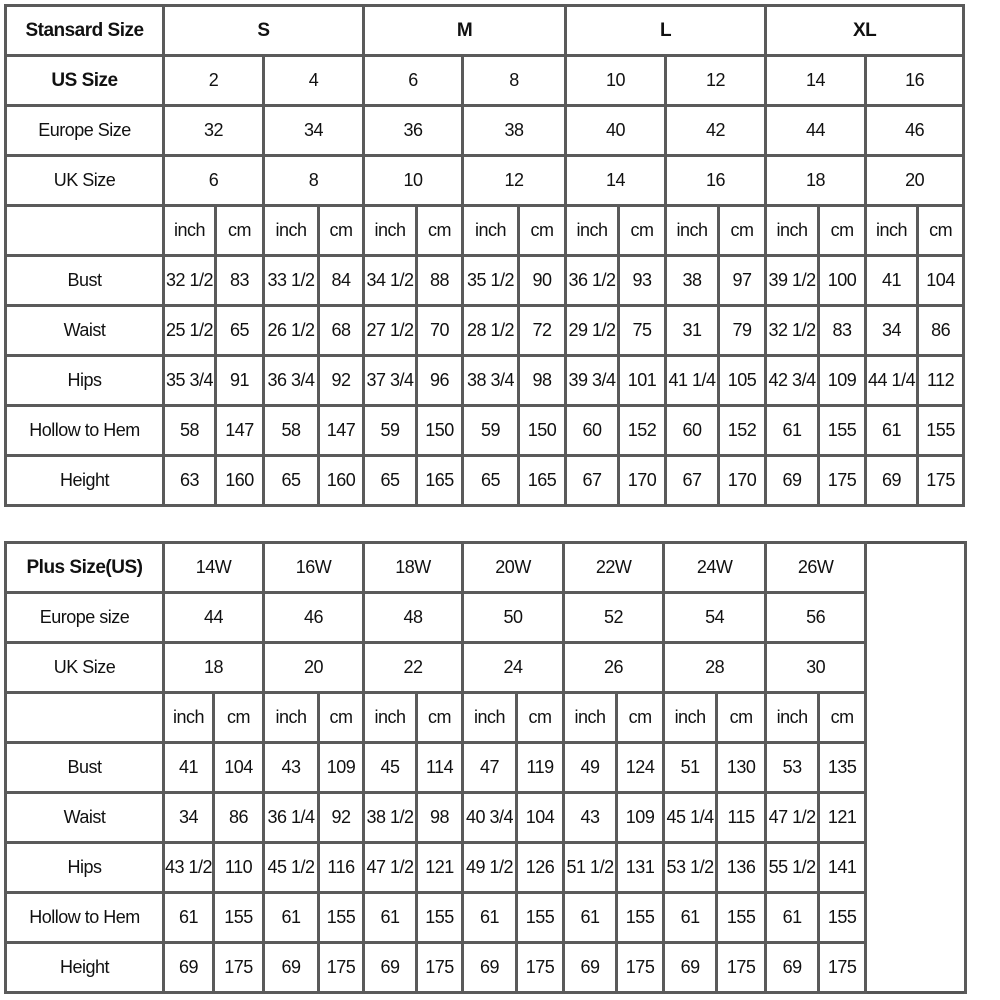  What do you see at coordinates (490, 330) in the screenshot?
I see `measurement-value: 28 1/2` at bounding box center [490, 330].